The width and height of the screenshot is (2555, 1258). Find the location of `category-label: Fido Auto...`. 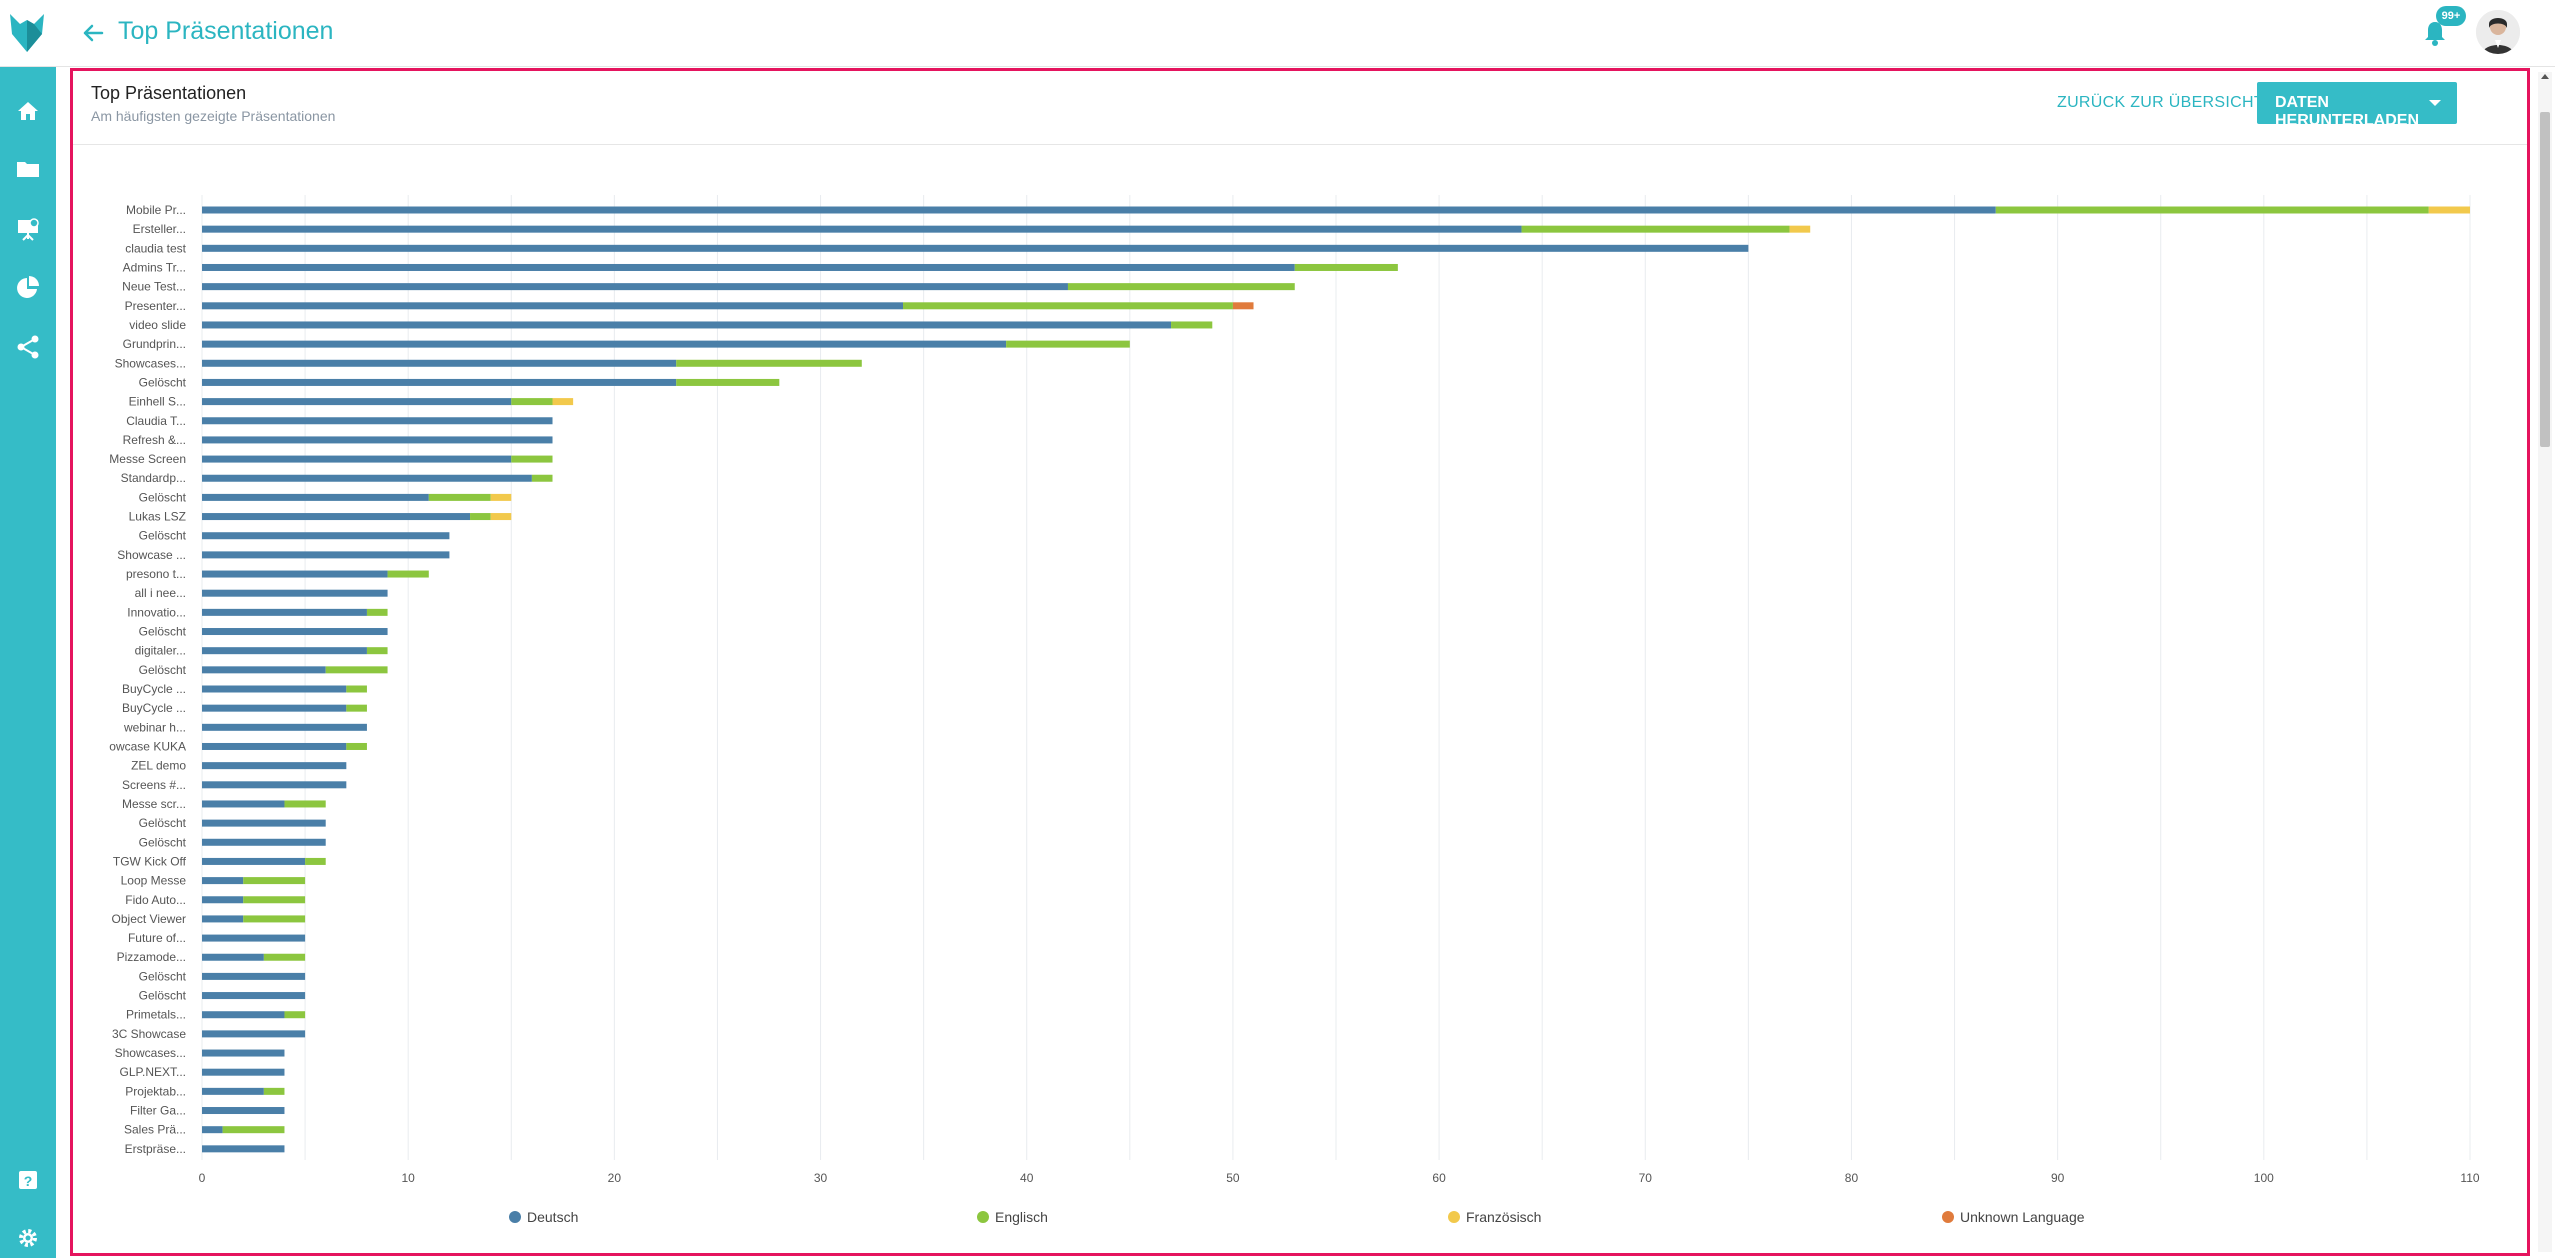

category-label: Fido Auto... is located at coordinates (155, 900).